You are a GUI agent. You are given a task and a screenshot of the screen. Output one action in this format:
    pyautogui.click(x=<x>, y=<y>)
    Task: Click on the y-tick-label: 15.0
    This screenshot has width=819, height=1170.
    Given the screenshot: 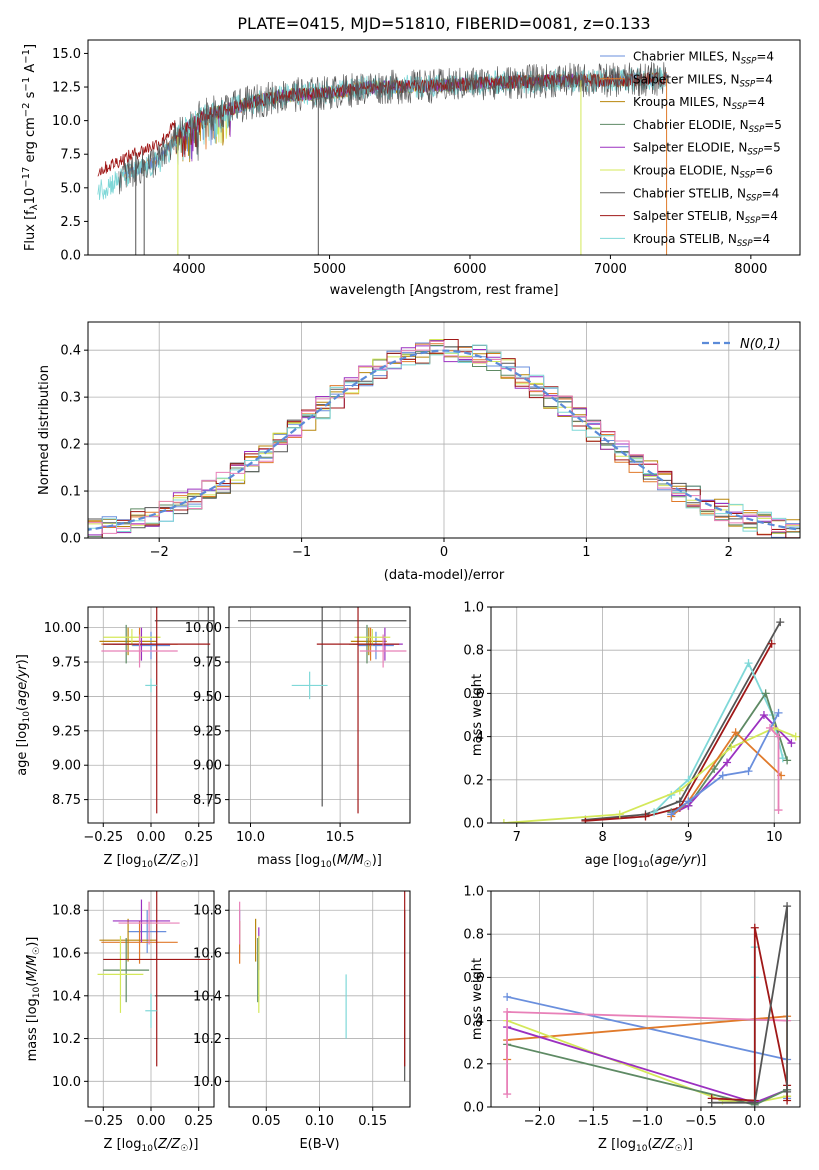 What is the action you would take?
    pyautogui.click(x=66, y=54)
    